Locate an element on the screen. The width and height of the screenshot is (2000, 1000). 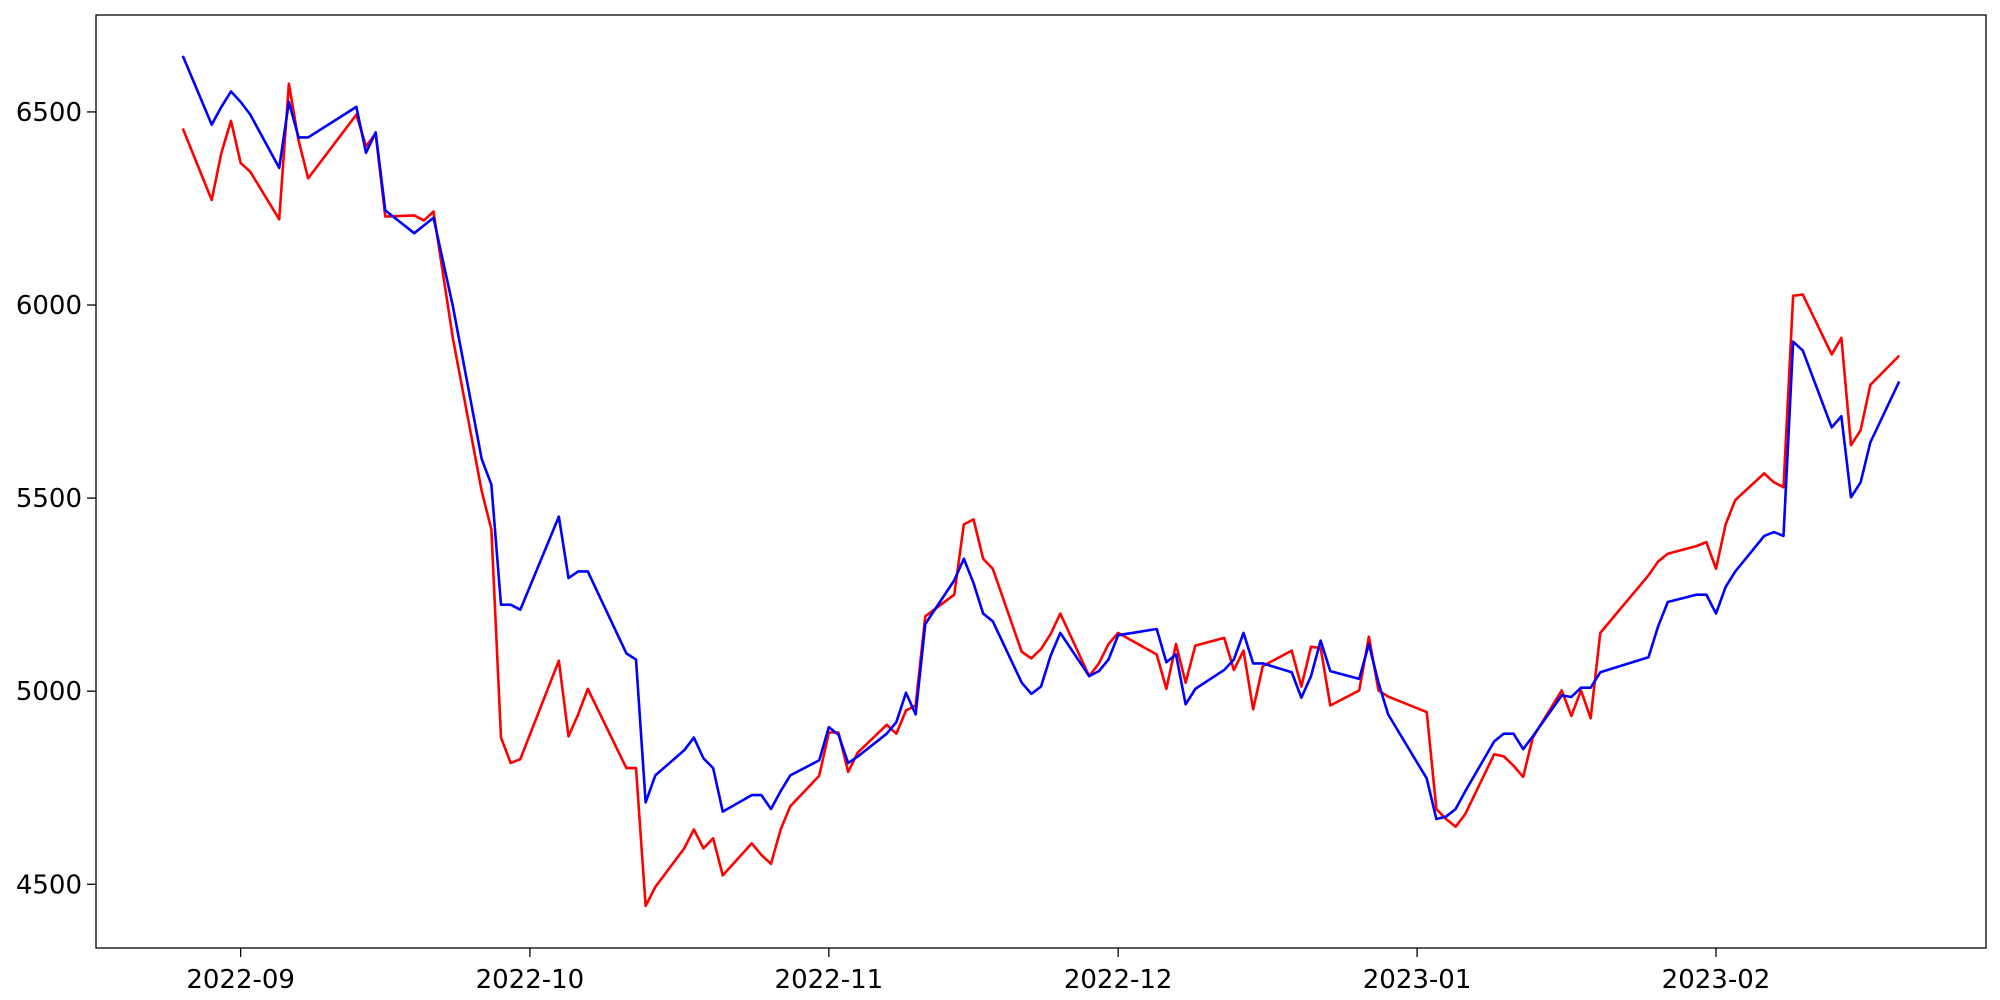
x-tick-label: 2023-01 is located at coordinates (1417, 980).